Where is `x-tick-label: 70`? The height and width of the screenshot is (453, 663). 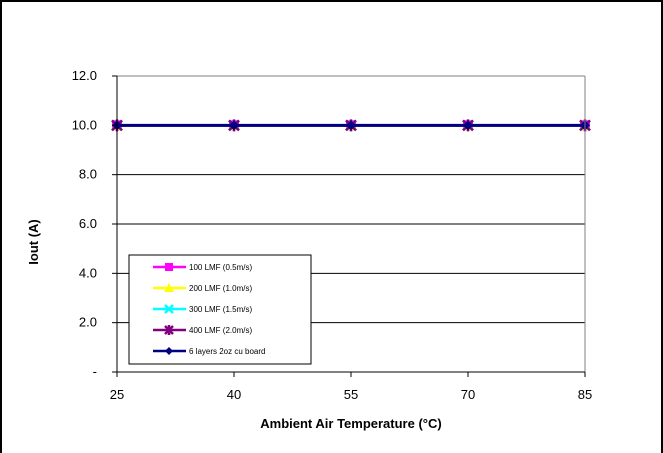
x-tick-label: 70 is located at coordinates (468, 394).